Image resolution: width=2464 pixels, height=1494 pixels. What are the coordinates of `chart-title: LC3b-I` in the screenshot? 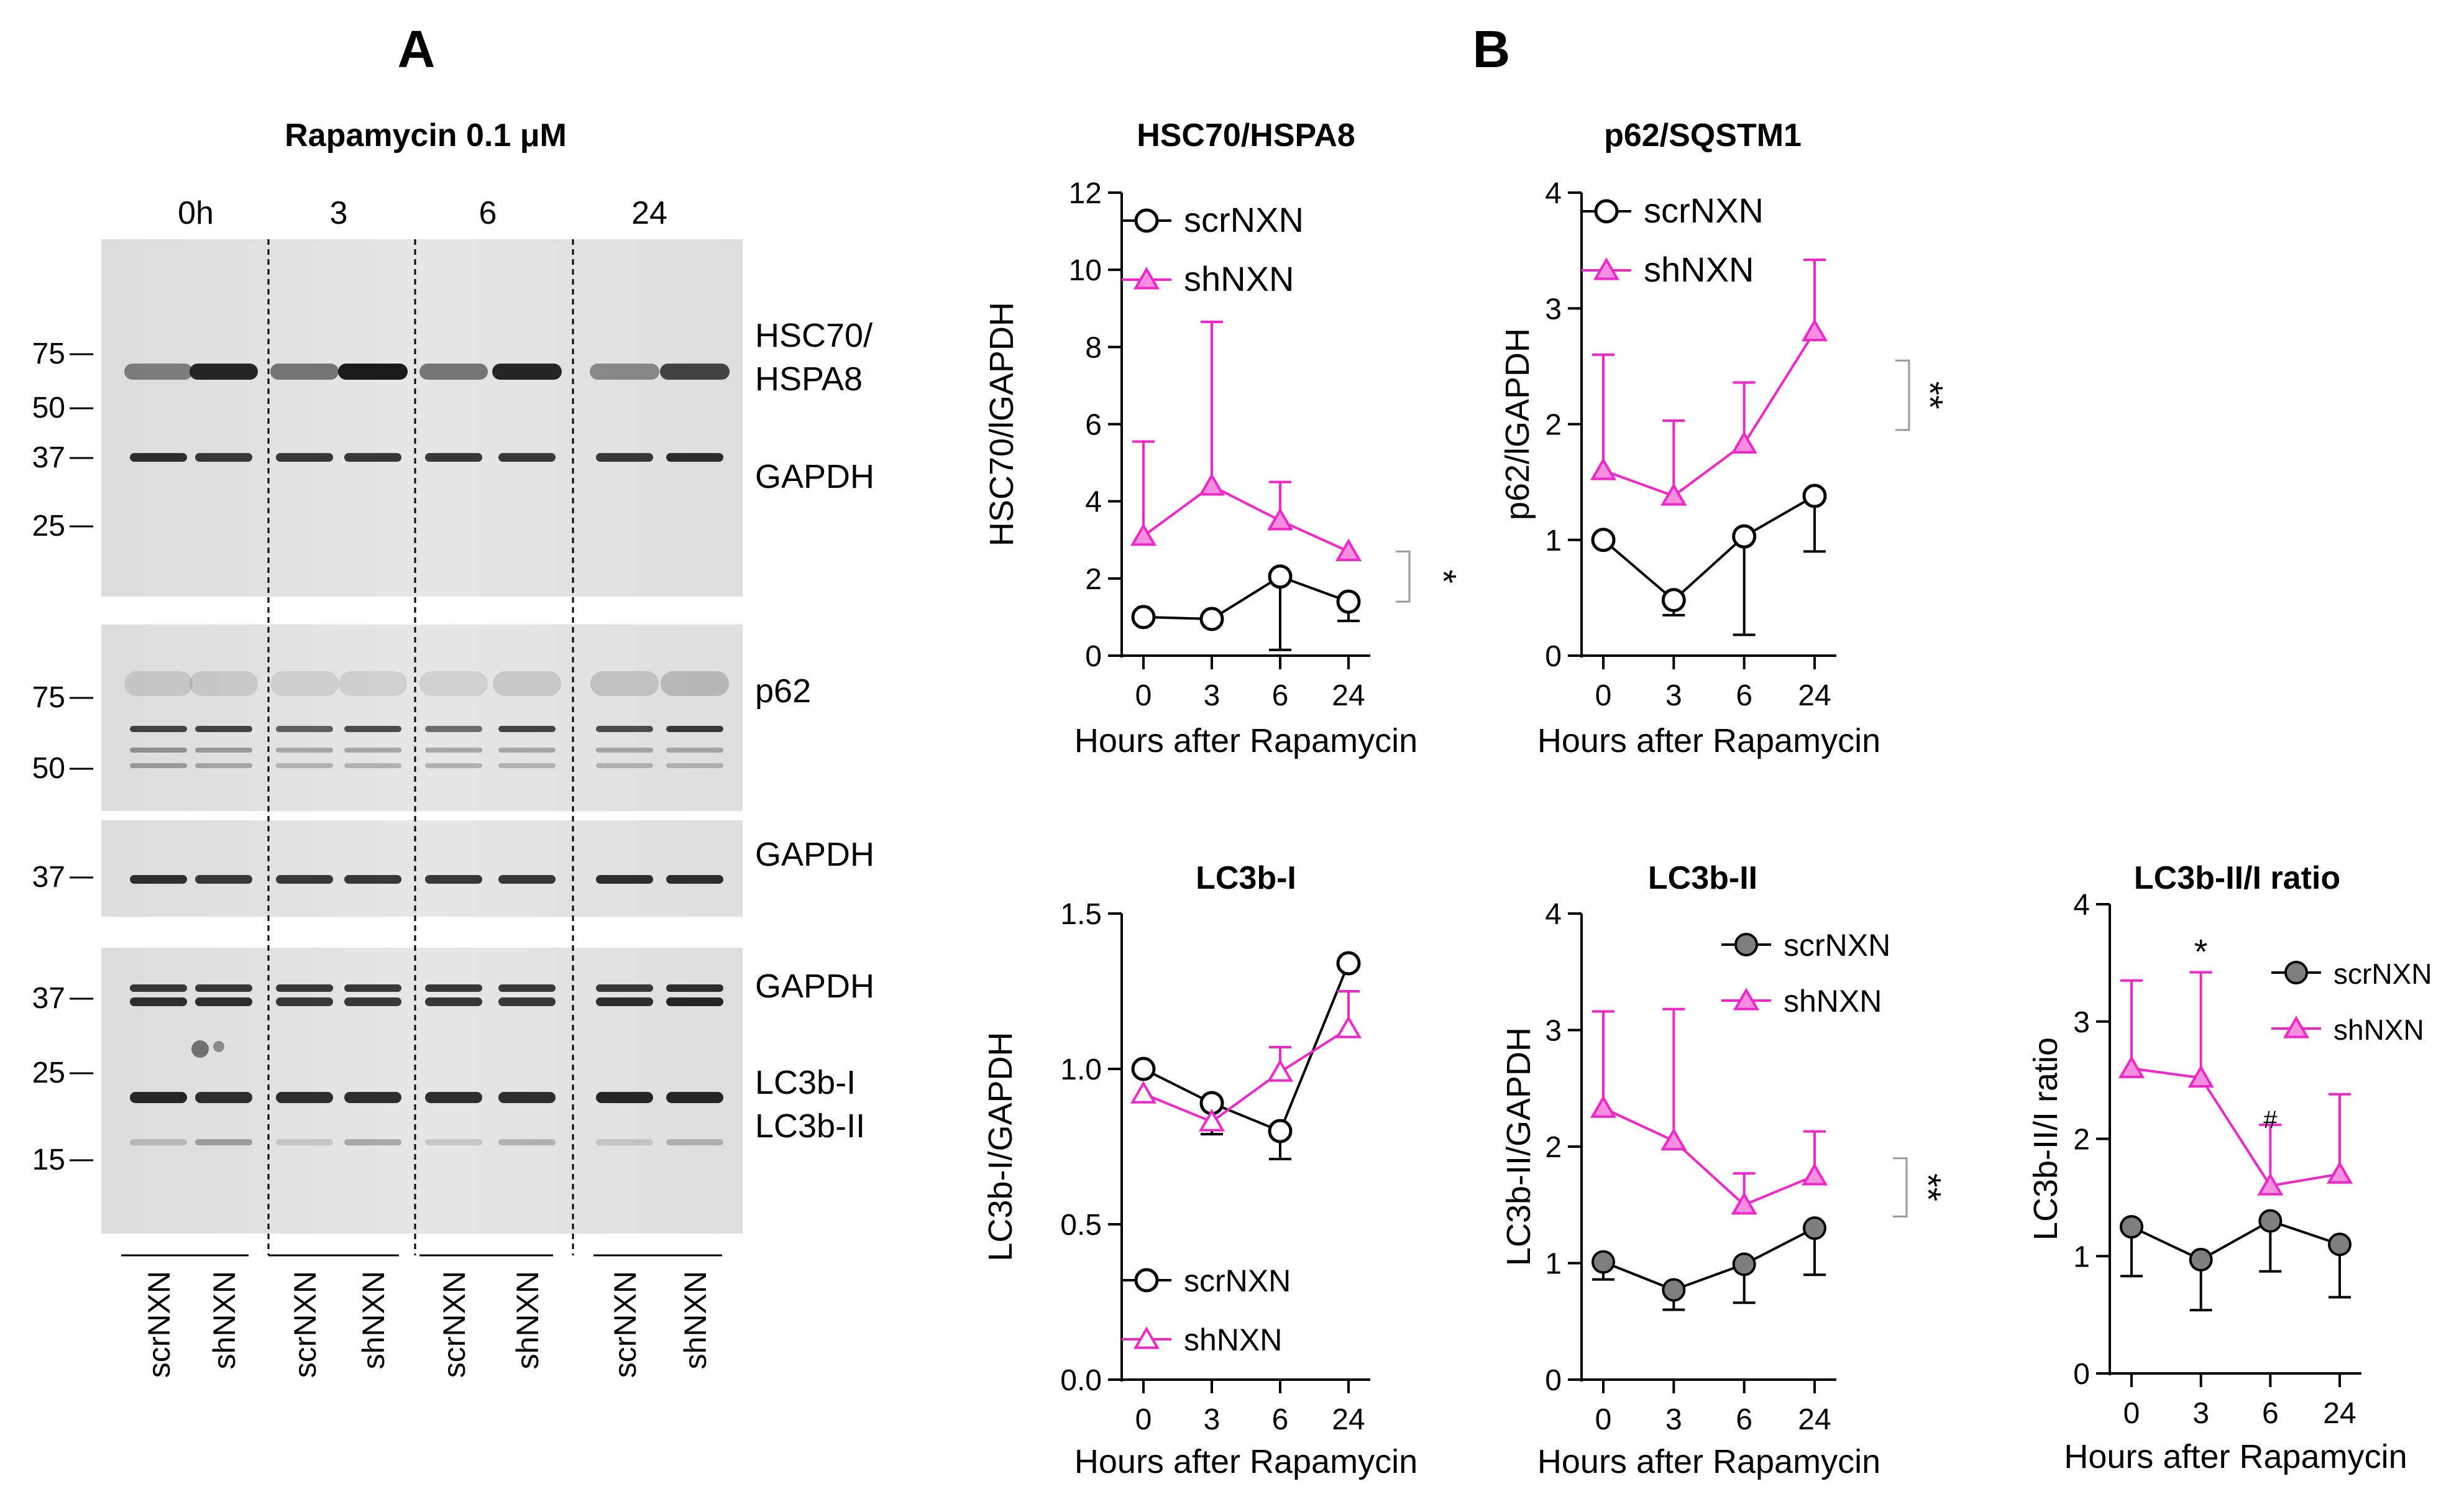 It's located at (1246, 878).